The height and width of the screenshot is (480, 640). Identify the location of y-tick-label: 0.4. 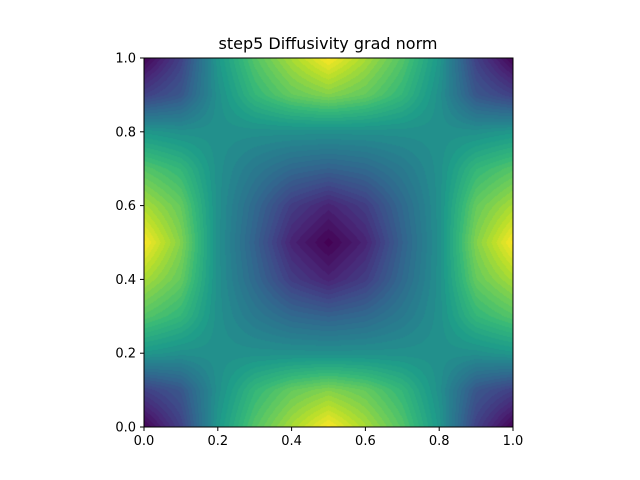
(125, 280).